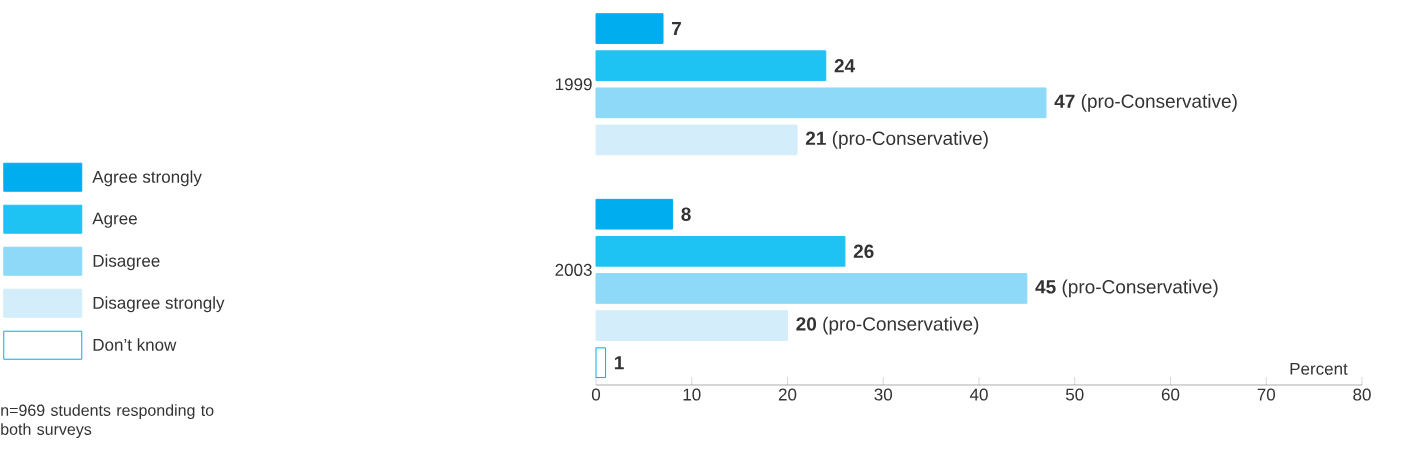  Describe the element at coordinates (1145, 102) in the screenshot. I see `data-label: 47 (pro-Conservative)` at that location.